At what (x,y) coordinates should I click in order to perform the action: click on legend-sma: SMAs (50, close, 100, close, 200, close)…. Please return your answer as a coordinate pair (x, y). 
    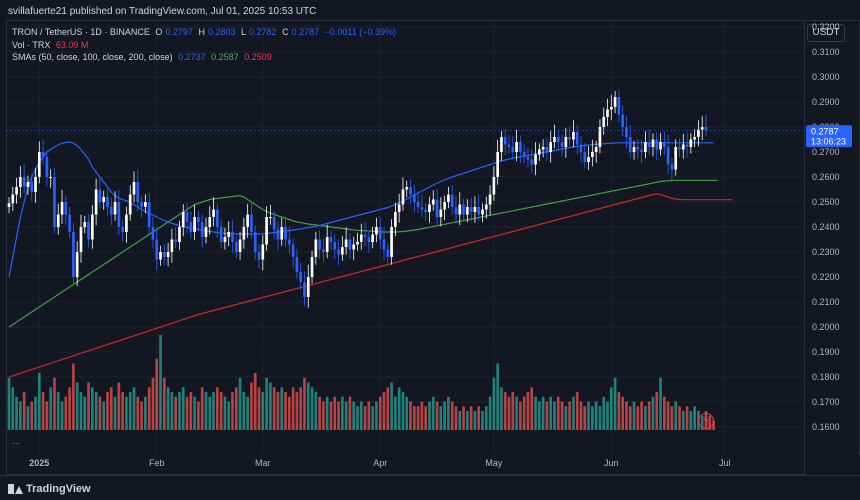
    Looking at the image, I should click on (143, 57).